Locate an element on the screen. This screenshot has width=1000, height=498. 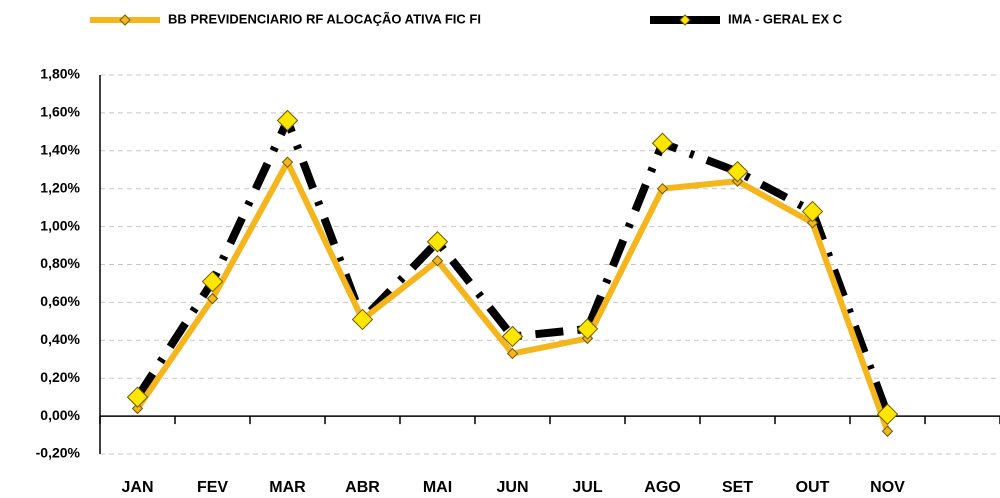
y-tick-label: 0,40% is located at coordinates (60, 339).